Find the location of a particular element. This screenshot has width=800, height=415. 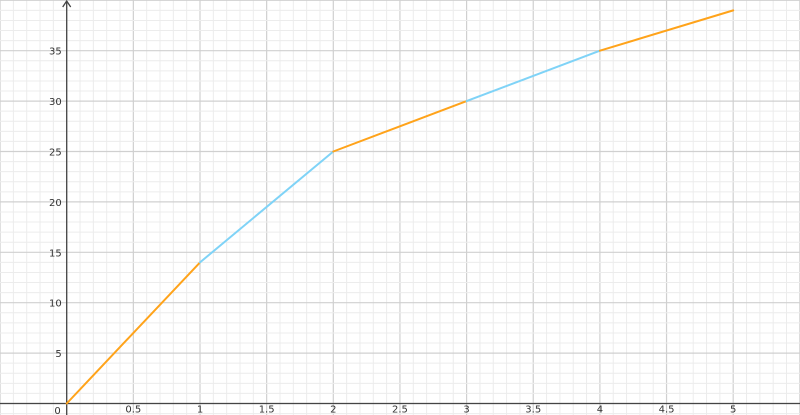

x-tick-label: 2.5 is located at coordinates (400, 410).